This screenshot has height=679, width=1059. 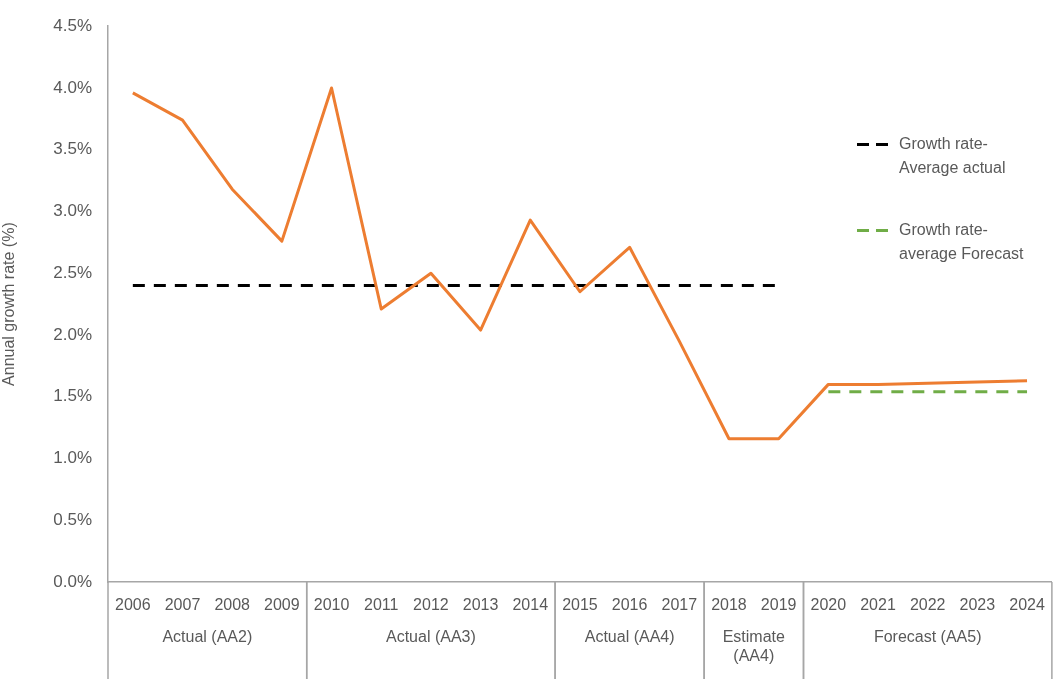 I want to click on y-tick-label: 3.5%, so click(x=72, y=149).